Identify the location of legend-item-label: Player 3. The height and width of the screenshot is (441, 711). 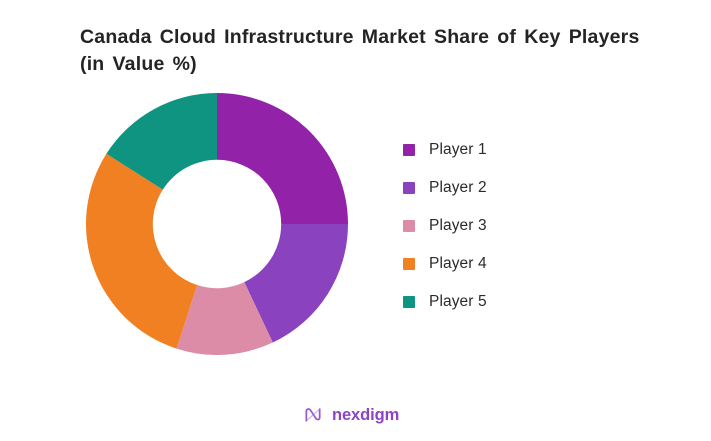
(458, 225).